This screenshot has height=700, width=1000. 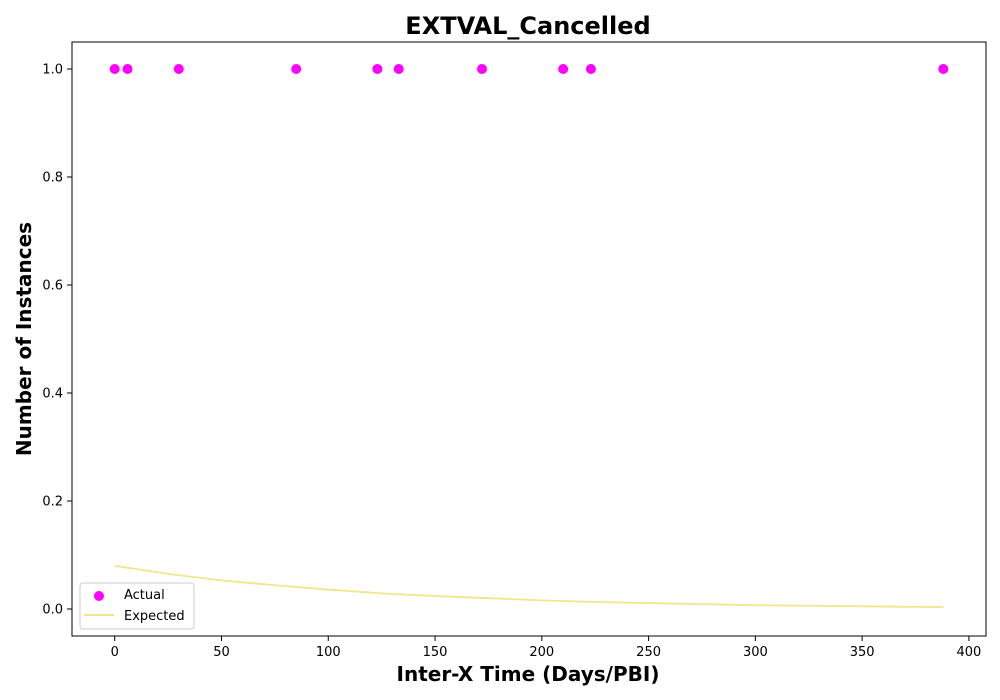 What do you see at coordinates (529, 586) in the screenshot?
I see `series-expected-line` at bounding box center [529, 586].